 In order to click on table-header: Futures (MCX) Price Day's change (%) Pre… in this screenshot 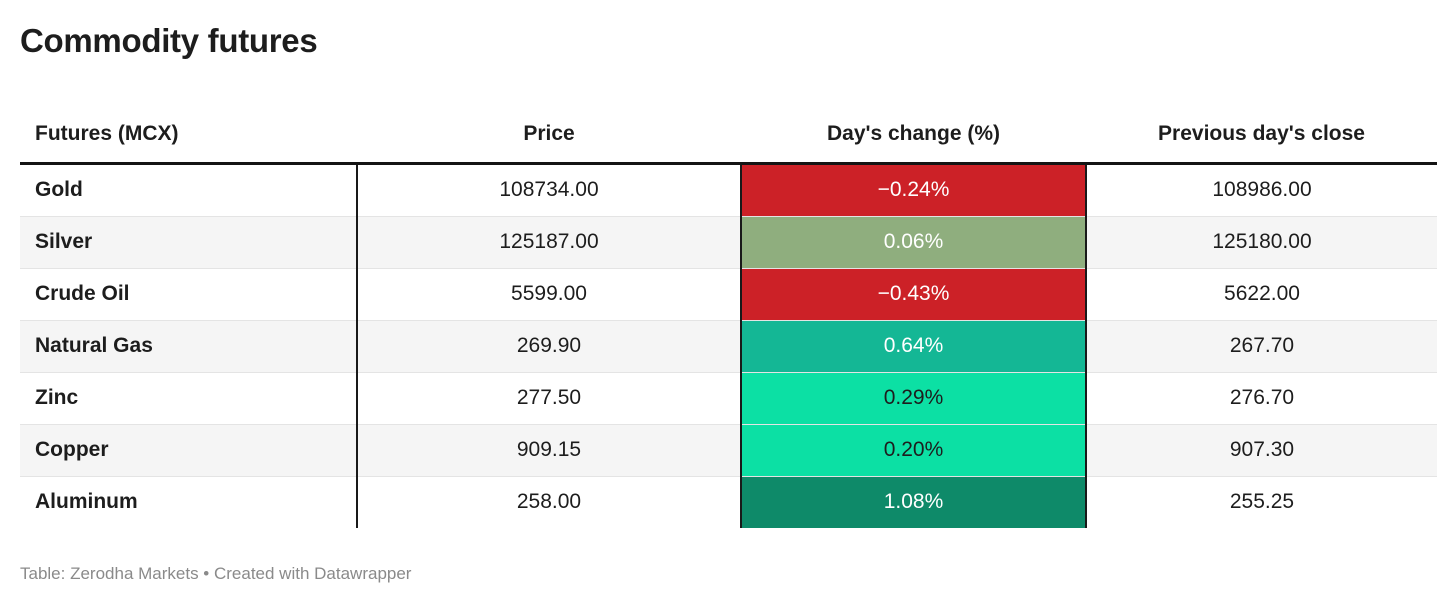, I will do `click(728, 126)`.